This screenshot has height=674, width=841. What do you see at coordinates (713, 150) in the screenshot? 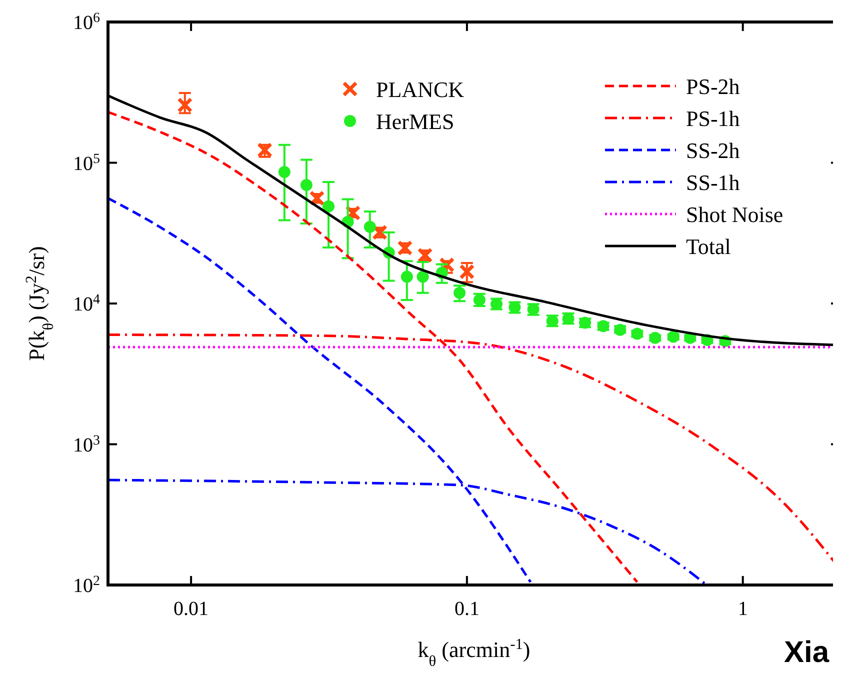
I see `legend-label: SS-2h` at bounding box center [713, 150].